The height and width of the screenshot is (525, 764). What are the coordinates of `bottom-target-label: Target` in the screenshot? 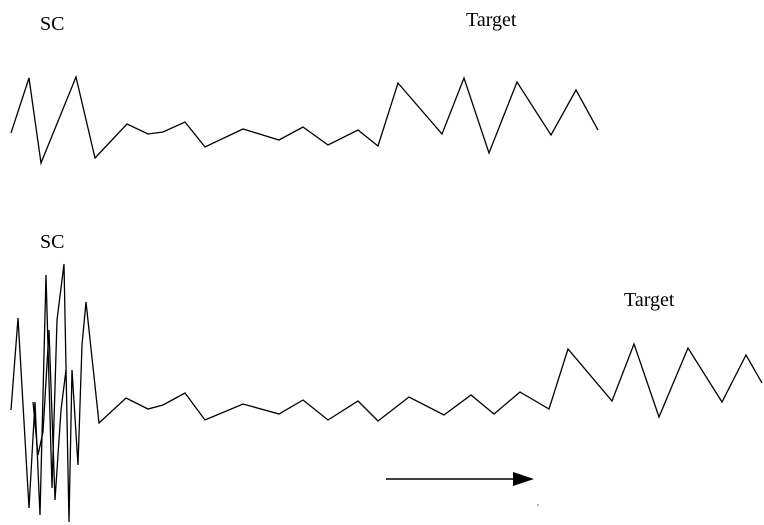 It's located at (649, 300).